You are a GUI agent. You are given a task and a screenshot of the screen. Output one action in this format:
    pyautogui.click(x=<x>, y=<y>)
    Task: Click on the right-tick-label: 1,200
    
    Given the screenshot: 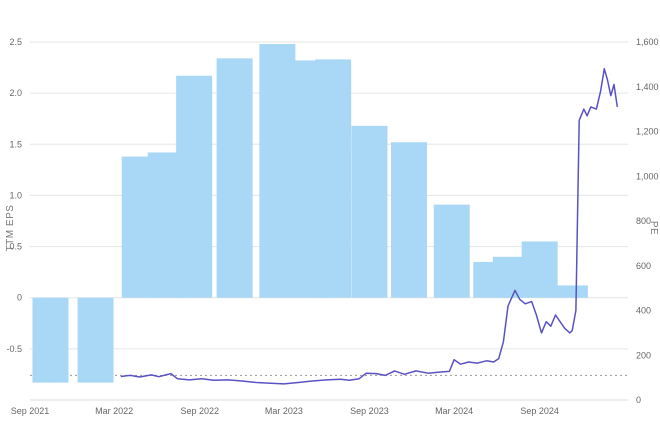 What is the action you would take?
    pyautogui.click(x=647, y=132)
    